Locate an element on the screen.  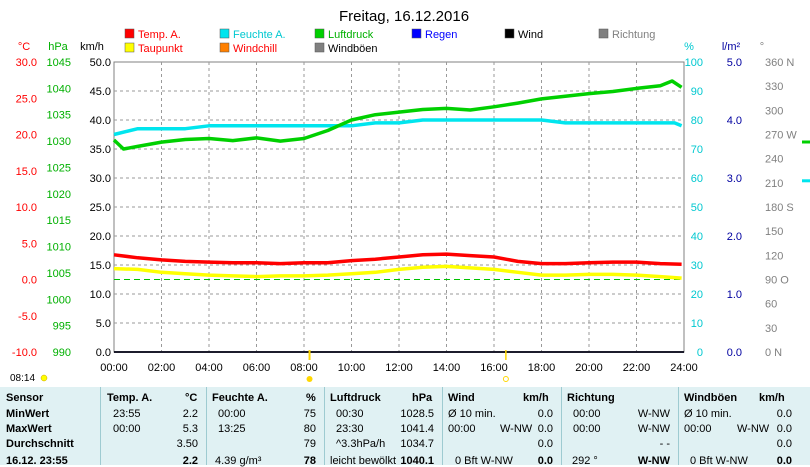
legend-entry: Taupunkt is located at coordinates (153, 48).